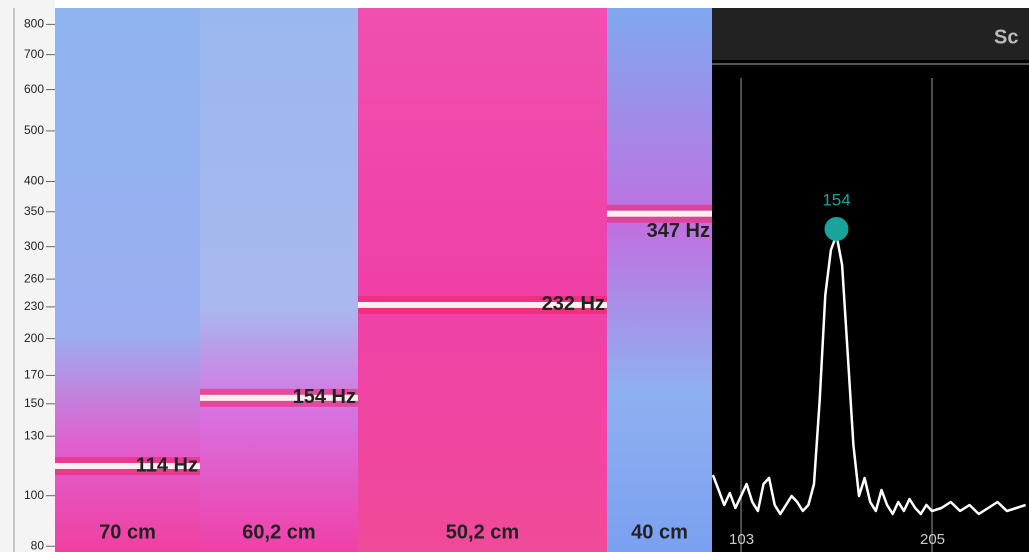  Describe the element at coordinates (34, 338) in the screenshot. I see `y-tick-label: 200` at that location.